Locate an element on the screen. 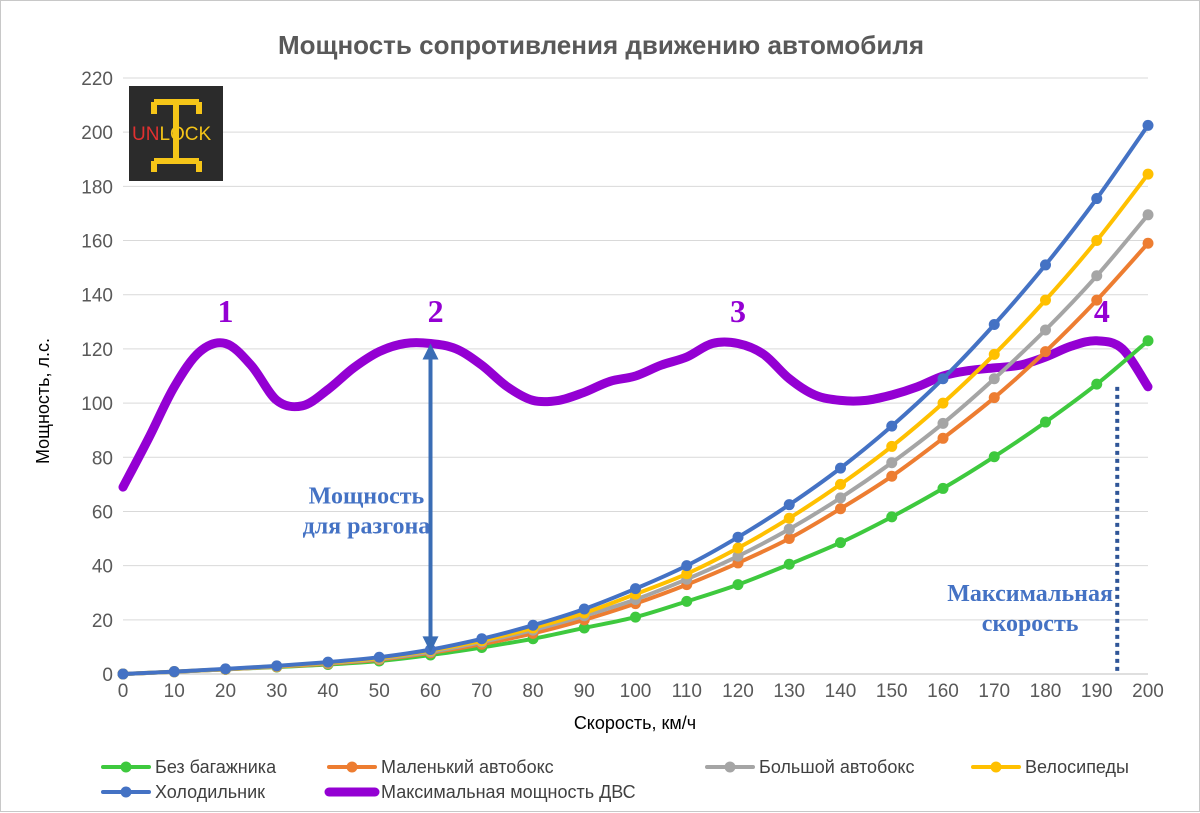 Image resolution: width=1200 pixels, height=813 pixels. y-axis-label: Мощность, л.с. is located at coordinates (43, 401).